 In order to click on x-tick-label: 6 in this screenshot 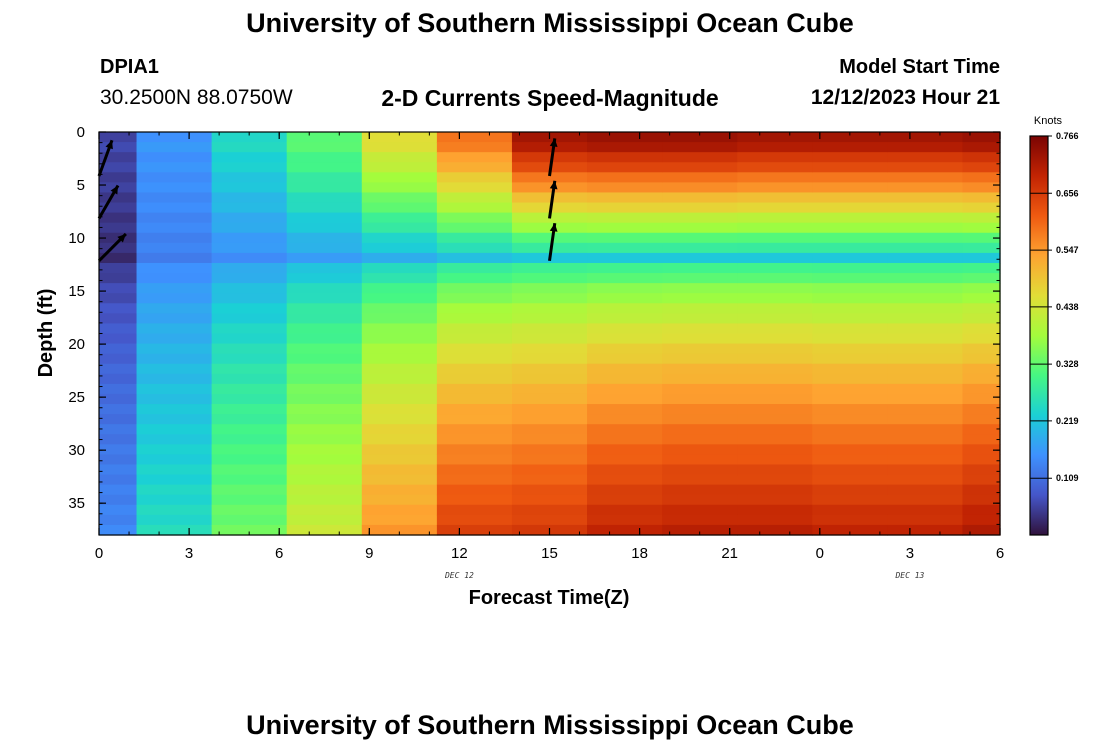, I will do `click(279, 553)`.